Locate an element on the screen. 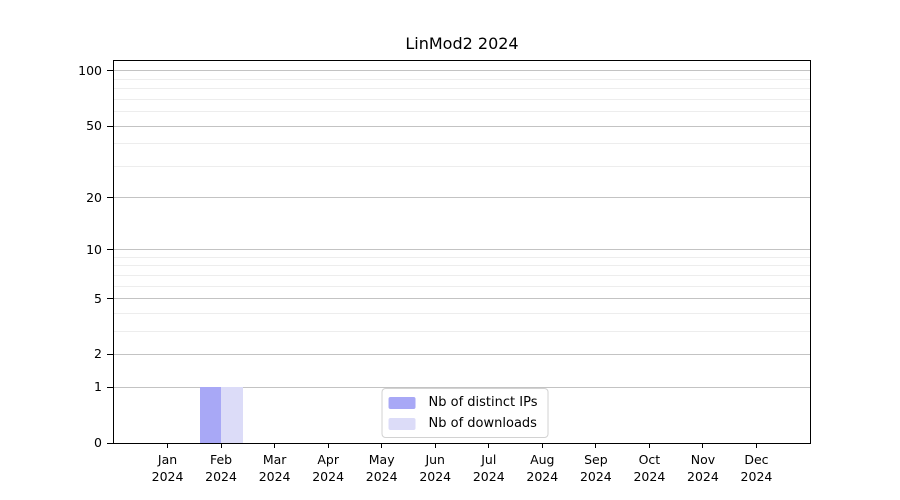 This screenshot has width=900, height=500. x-tick-label: Dec 2024 is located at coordinates (756, 468).